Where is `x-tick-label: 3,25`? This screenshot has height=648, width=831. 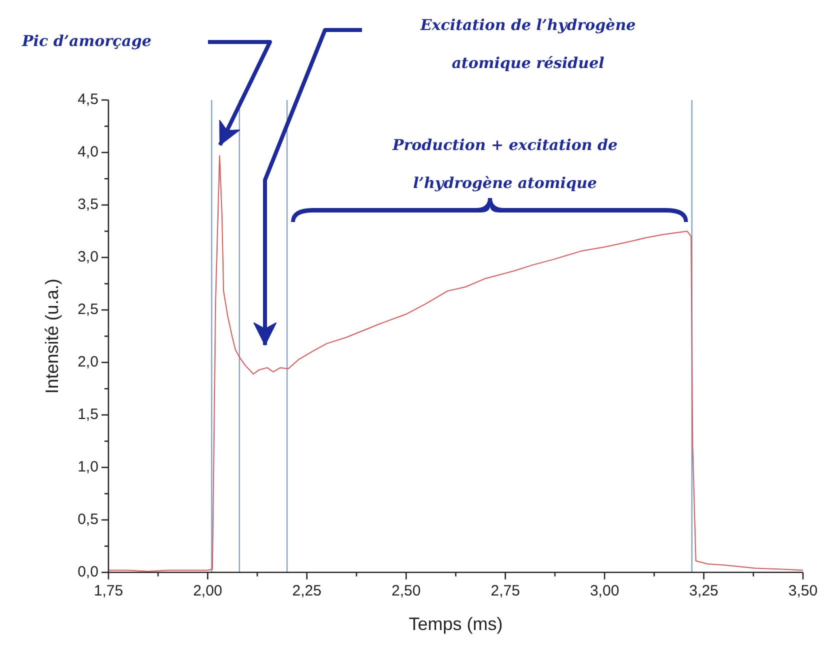
x-tick-label: 3,25 is located at coordinates (703, 591).